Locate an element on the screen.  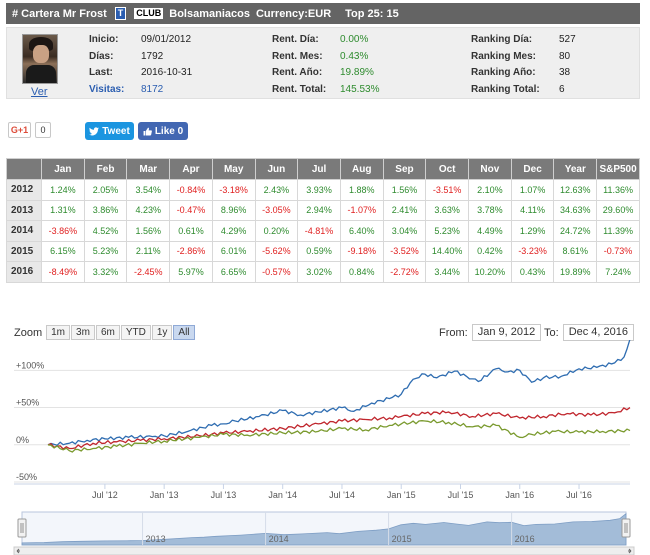
ranking-day-label: Ranking Día: is located at coordinates (502, 39).